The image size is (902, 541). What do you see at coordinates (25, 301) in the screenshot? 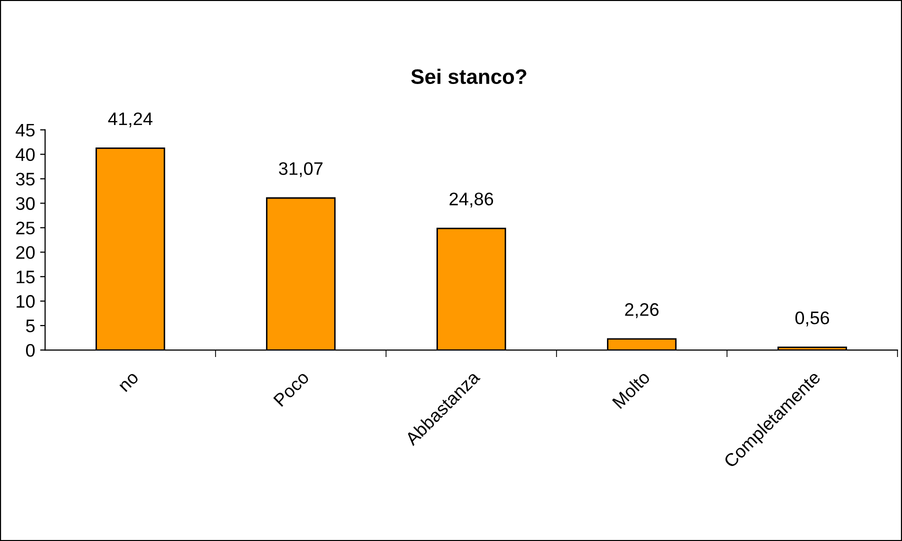
I see `y-tick-label: 10` at bounding box center [25, 301].